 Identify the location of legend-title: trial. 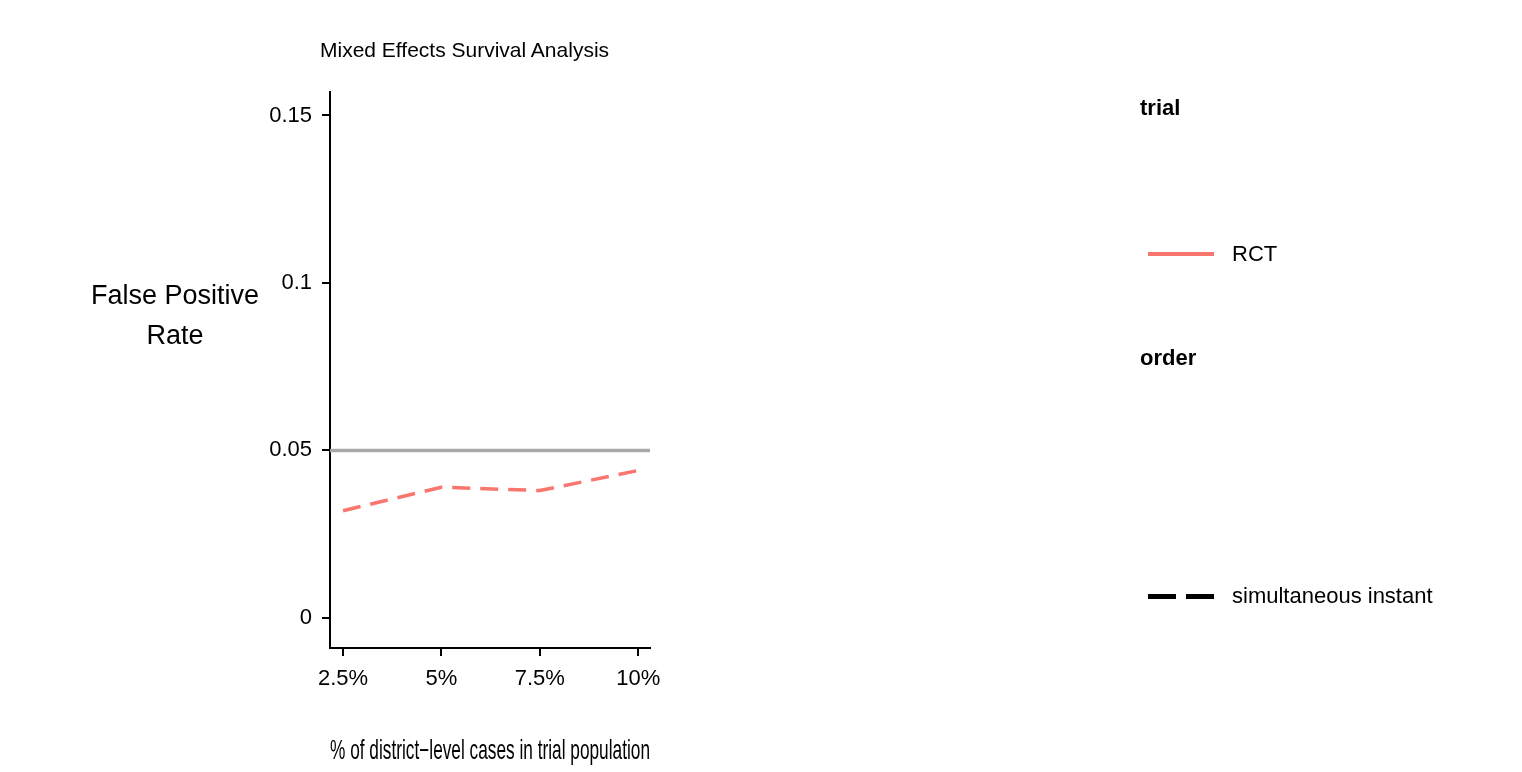
(1161, 108).